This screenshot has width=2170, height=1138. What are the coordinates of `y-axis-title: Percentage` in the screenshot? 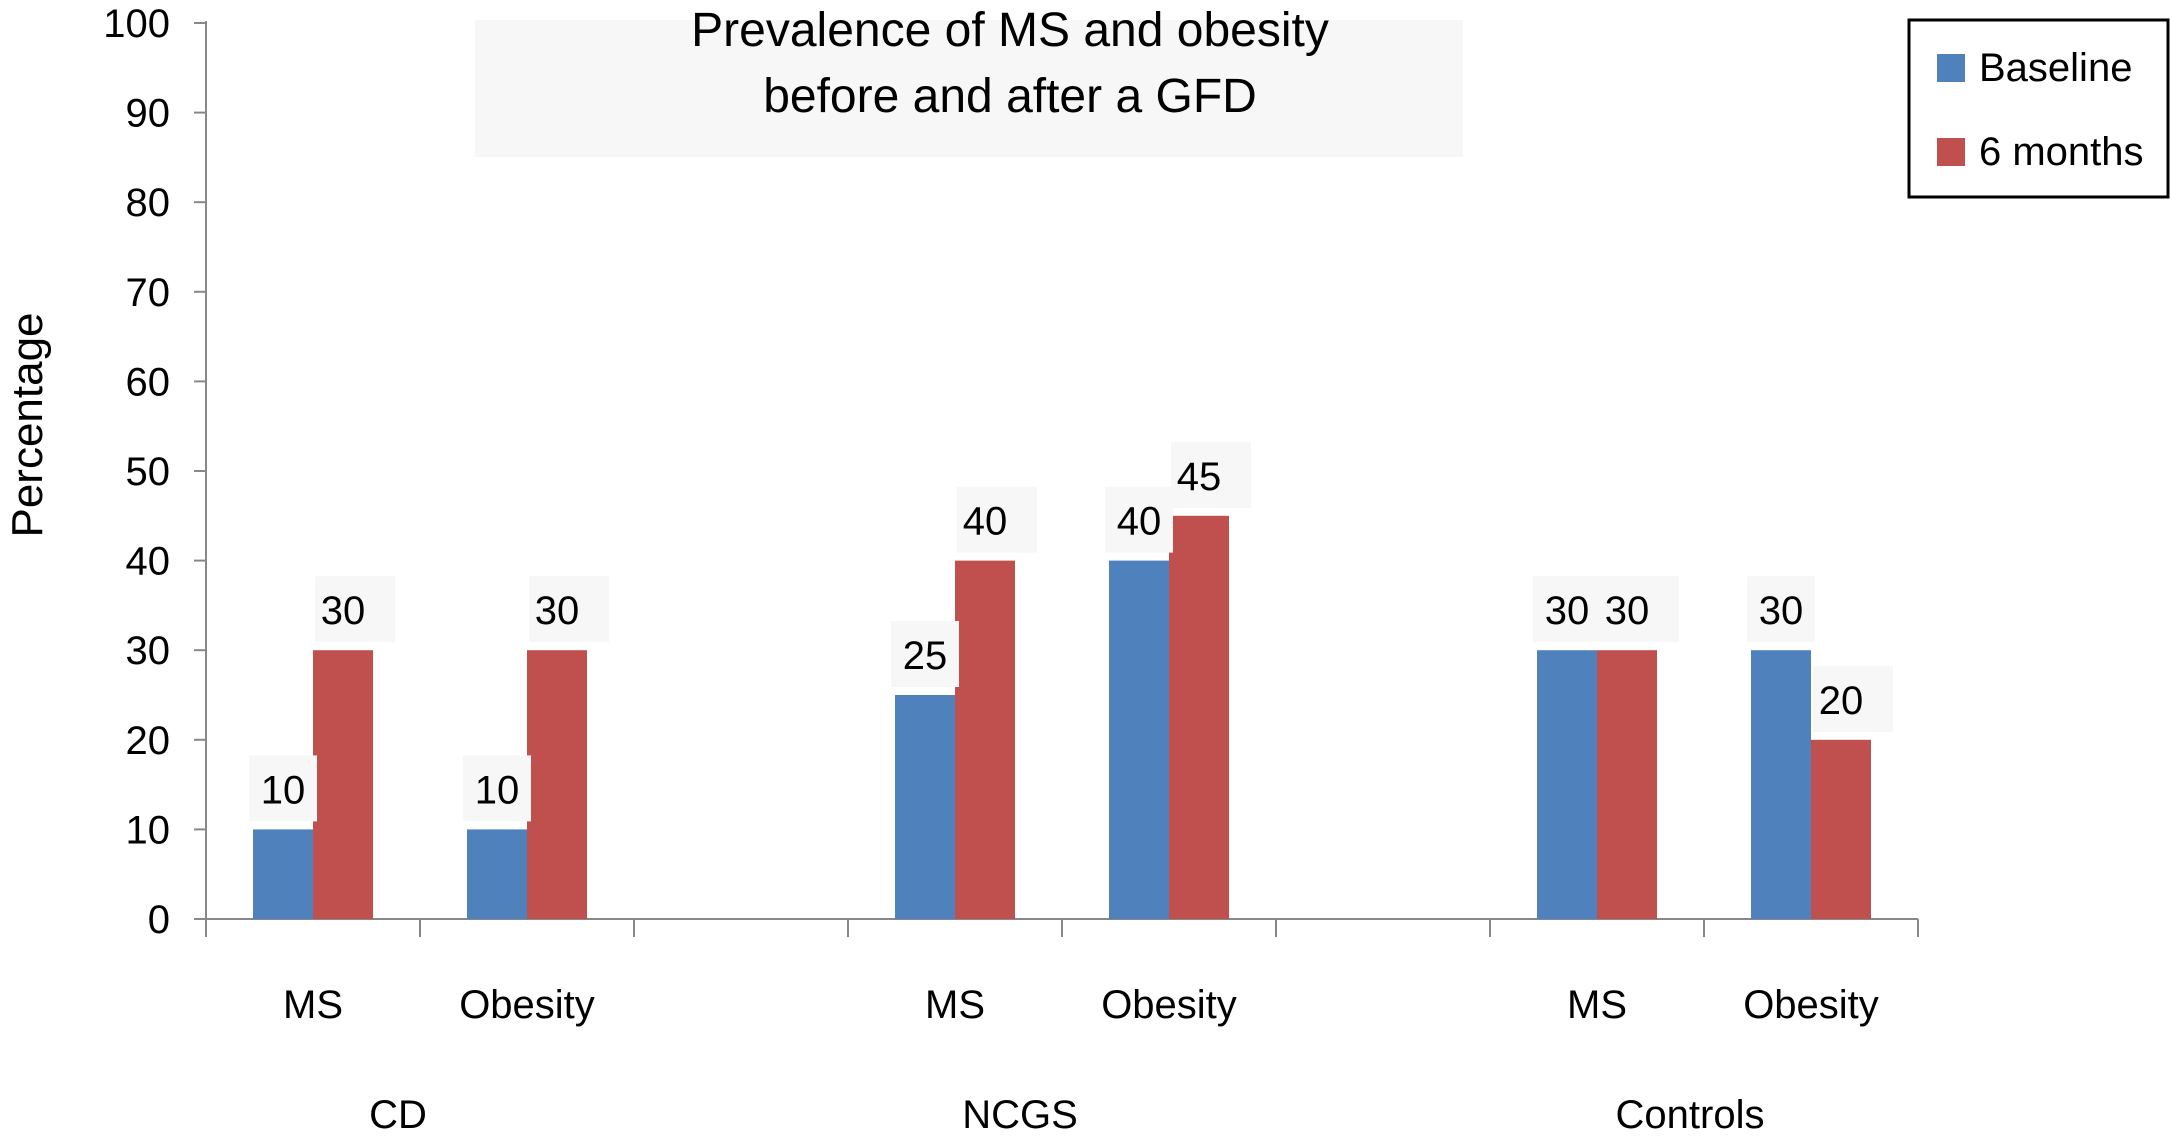 It's located at (27, 424).